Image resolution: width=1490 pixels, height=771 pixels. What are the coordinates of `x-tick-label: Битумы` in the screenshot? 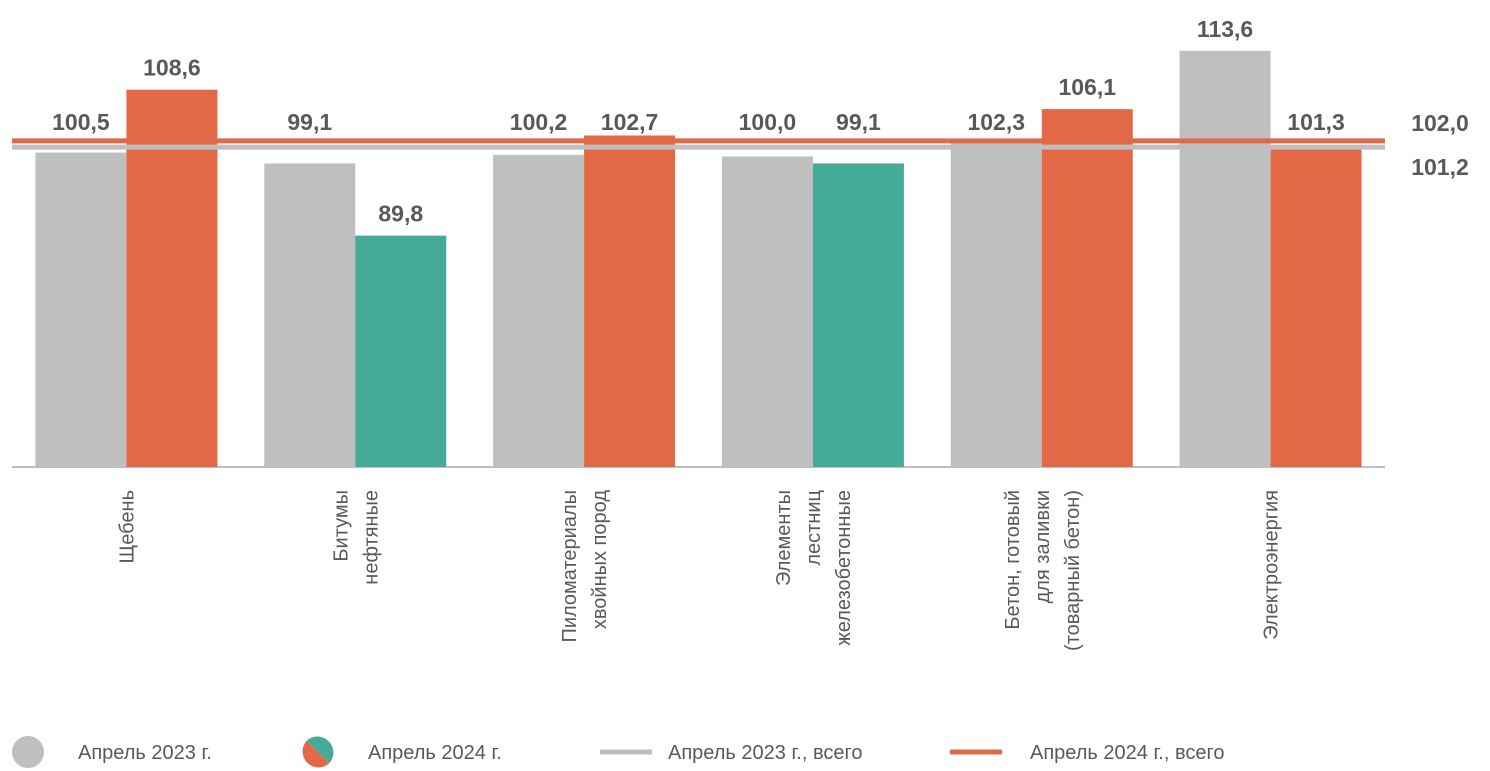 It's located at (341, 526).